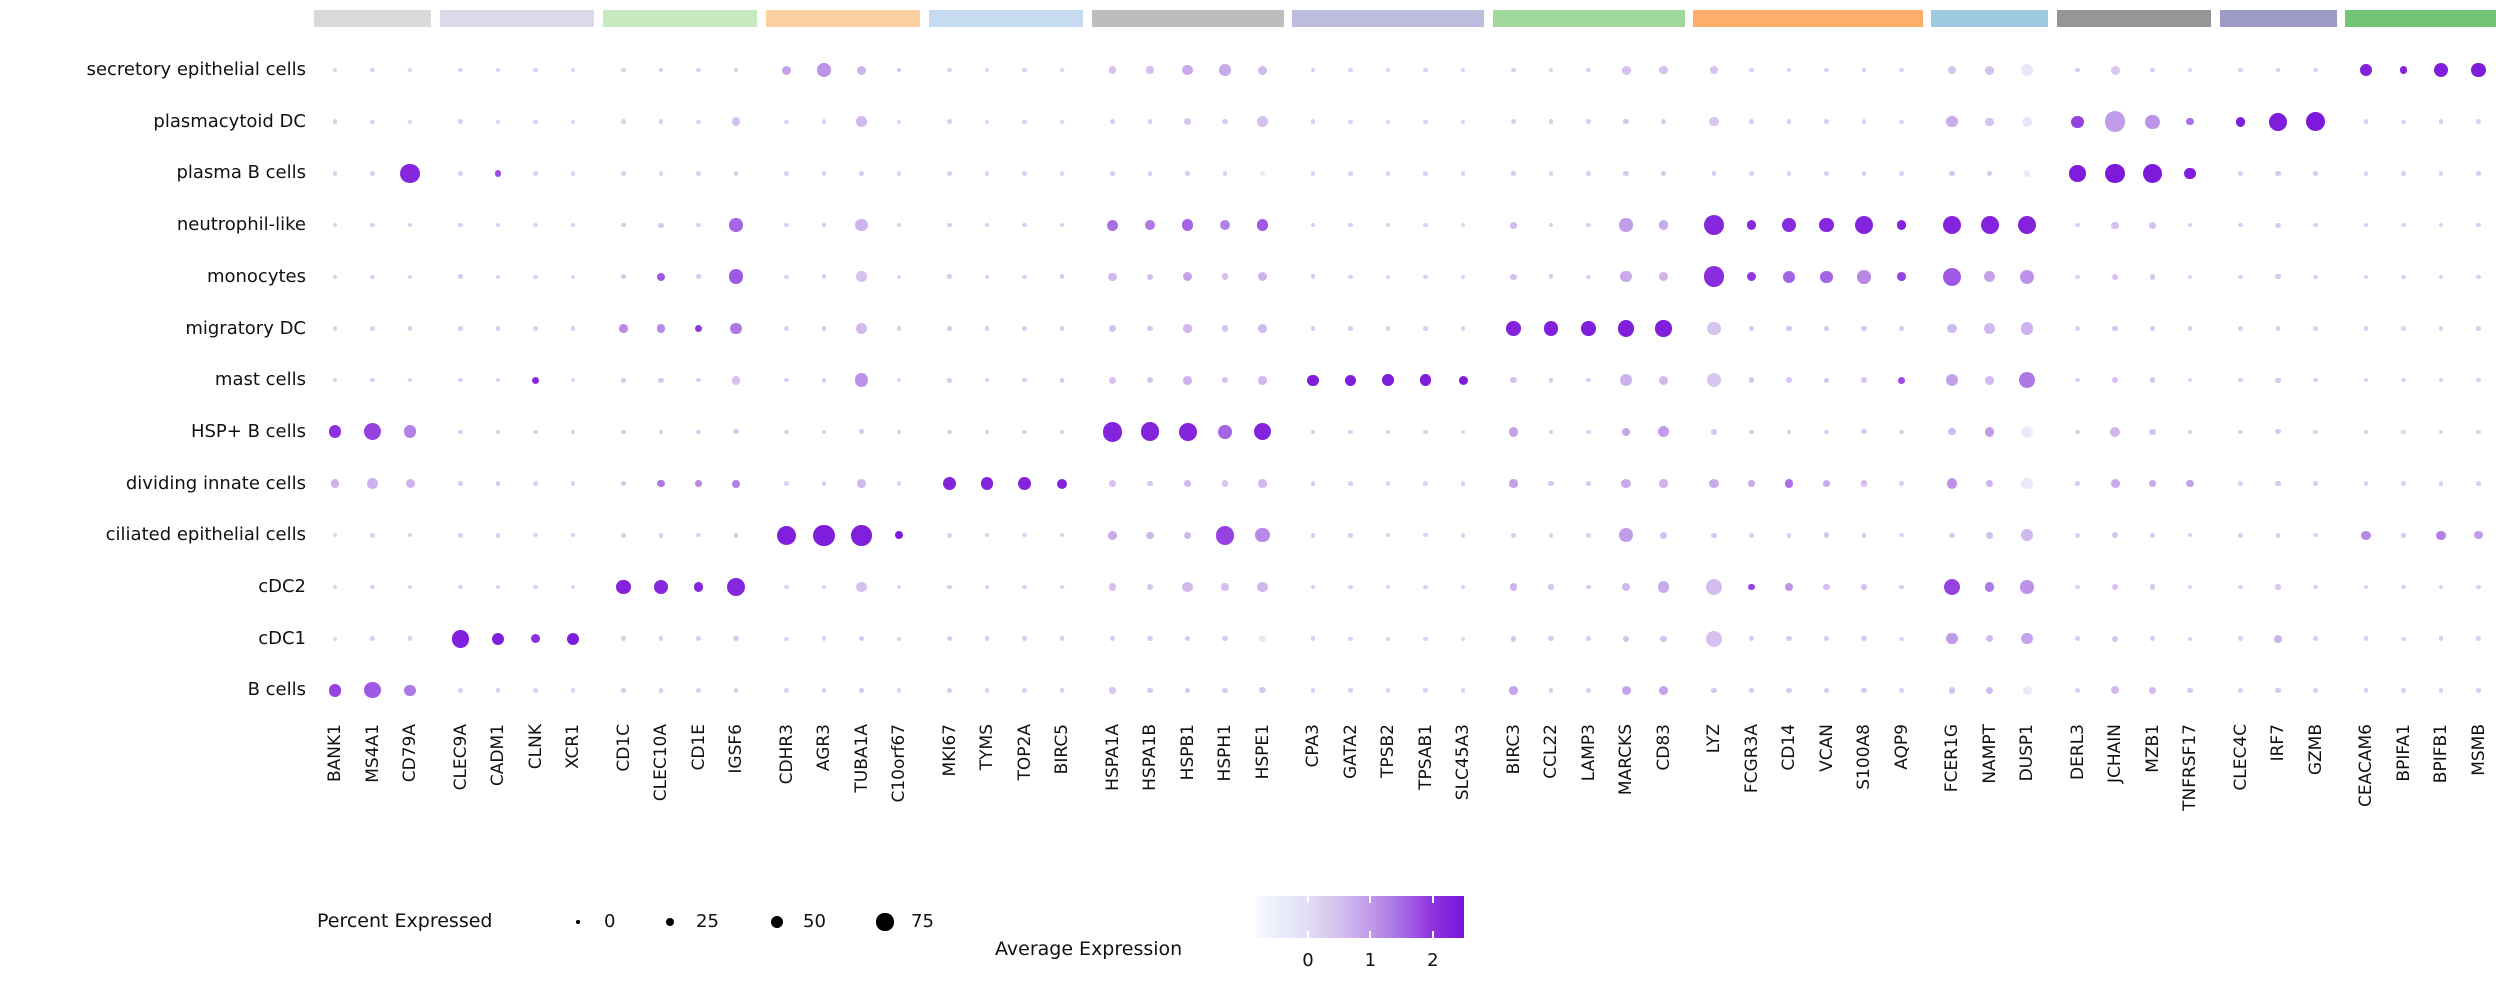 The image size is (2496, 998). I want to click on gene-label-birc3: BIRC3, so click(1513, 749).